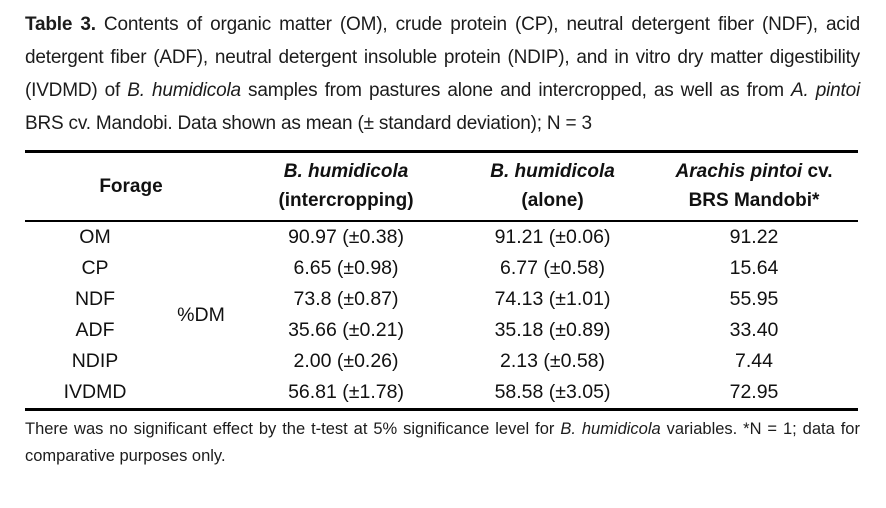  I want to click on ndip-alone-value: 2.13 (±0.58), so click(553, 361).